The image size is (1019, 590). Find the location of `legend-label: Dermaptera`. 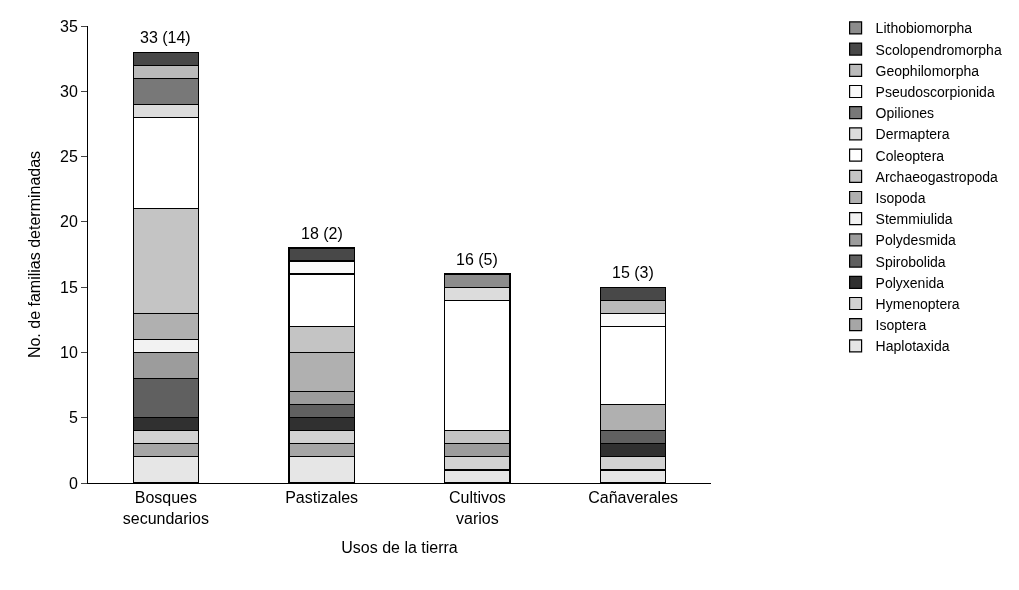

legend-label: Dermaptera is located at coordinates (912, 134).